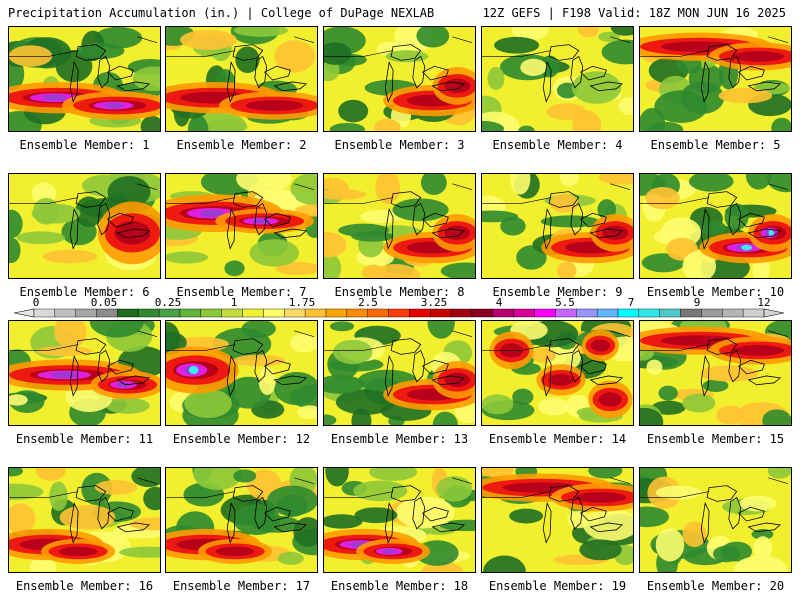 This screenshot has height=600, width=800. Describe the element at coordinates (241, 383) in the screenshot. I see `ensemble-panel-12: Ensemble Member: 12` at that location.